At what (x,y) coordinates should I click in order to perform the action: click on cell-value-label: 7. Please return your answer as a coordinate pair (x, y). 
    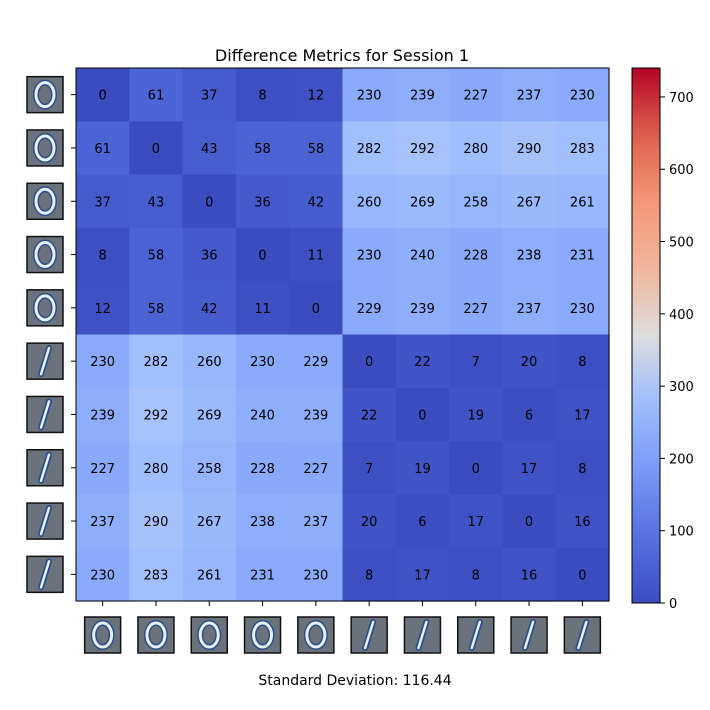
    Looking at the image, I should click on (369, 469).